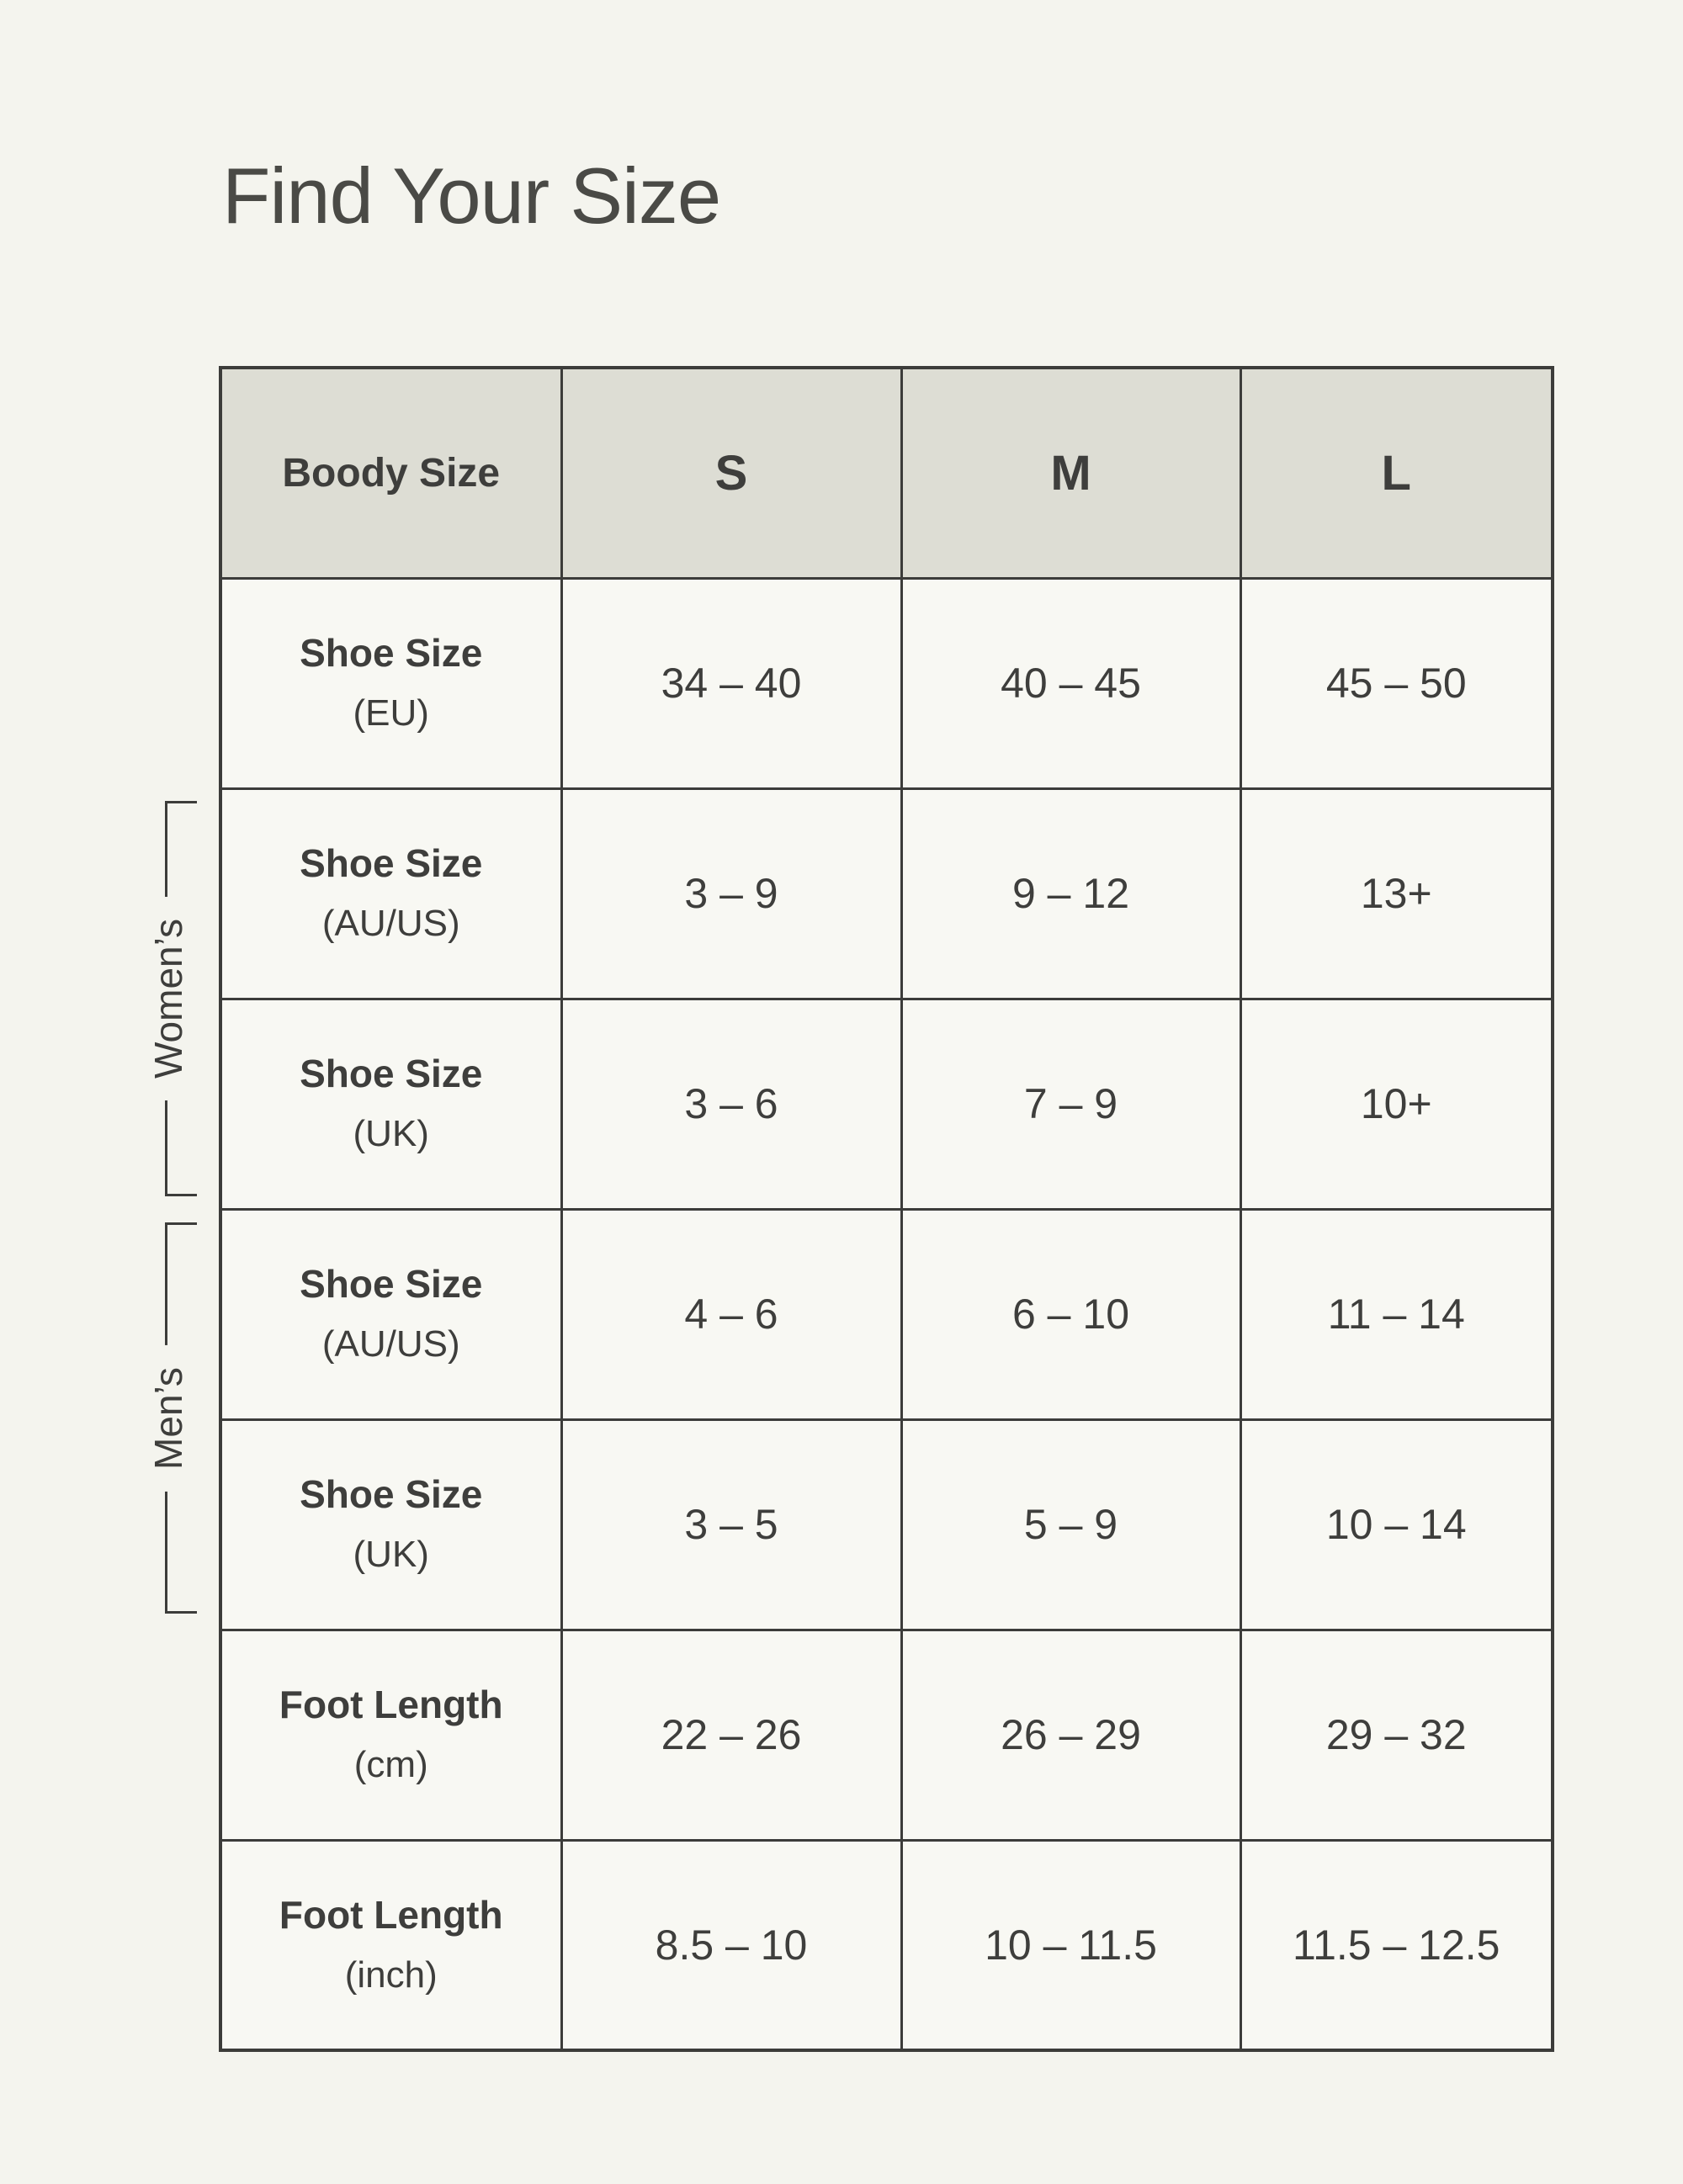 The height and width of the screenshot is (2184, 1683). What do you see at coordinates (1071, 473) in the screenshot?
I see `header-cell-size-m: M` at bounding box center [1071, 473].